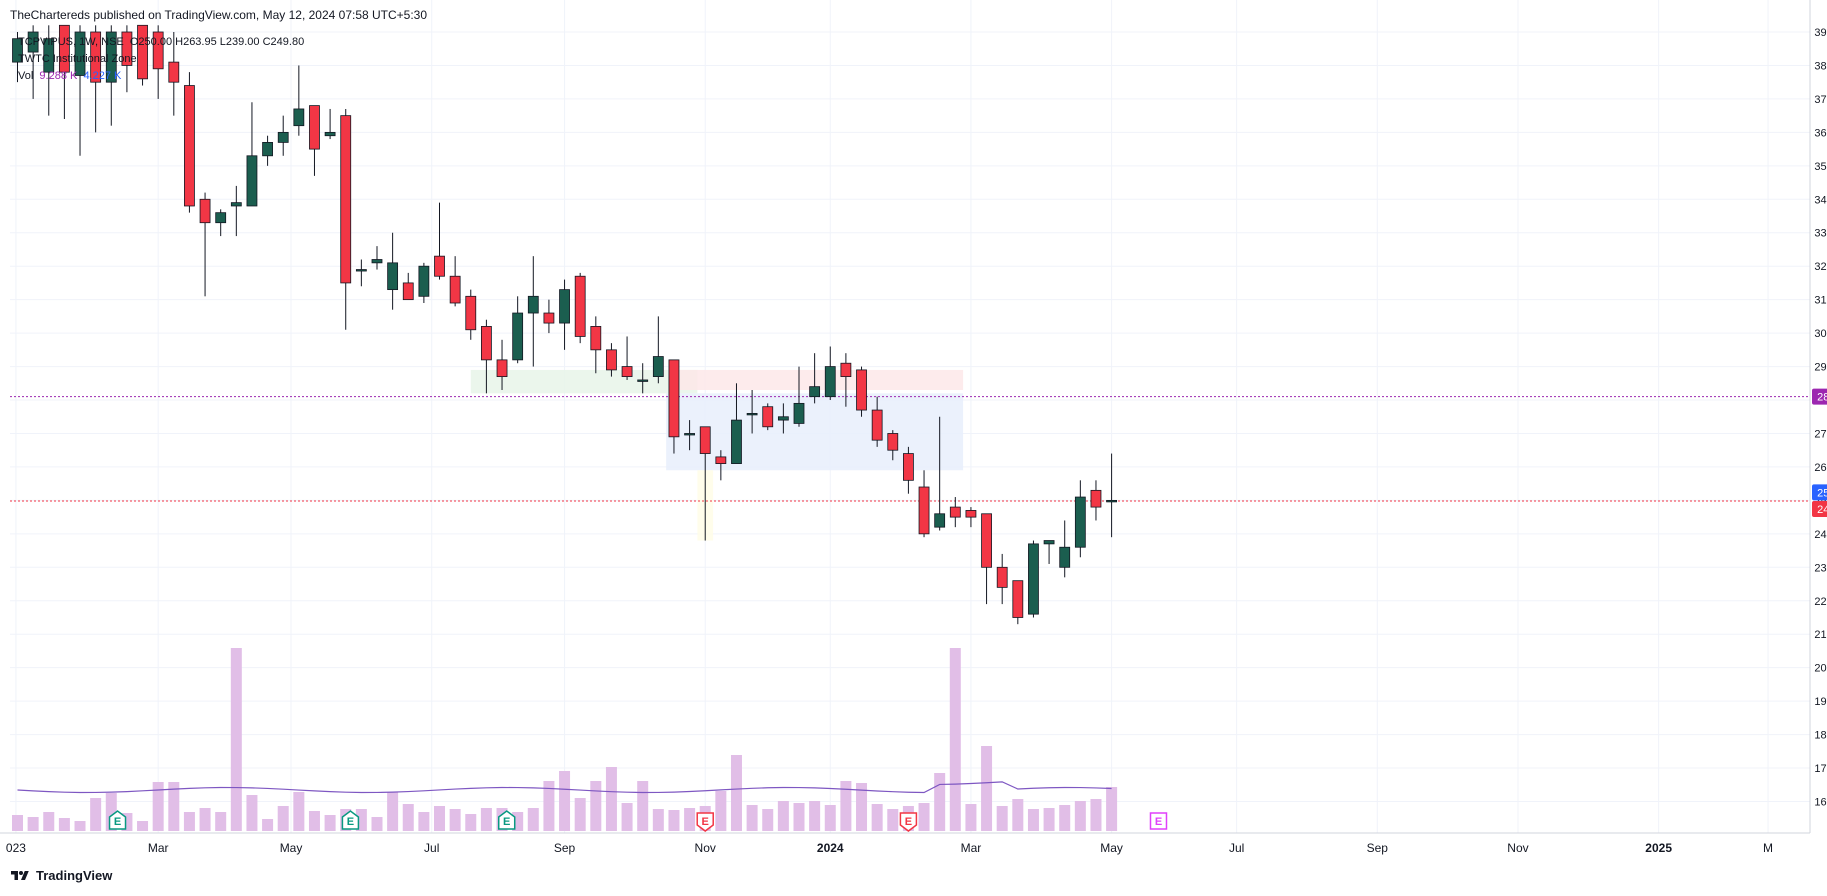 The image size is (1827, 896). Describe the element at coordinates (61, 875) in the screenshot. I see `tradingview-footer: TradingView` at that location.